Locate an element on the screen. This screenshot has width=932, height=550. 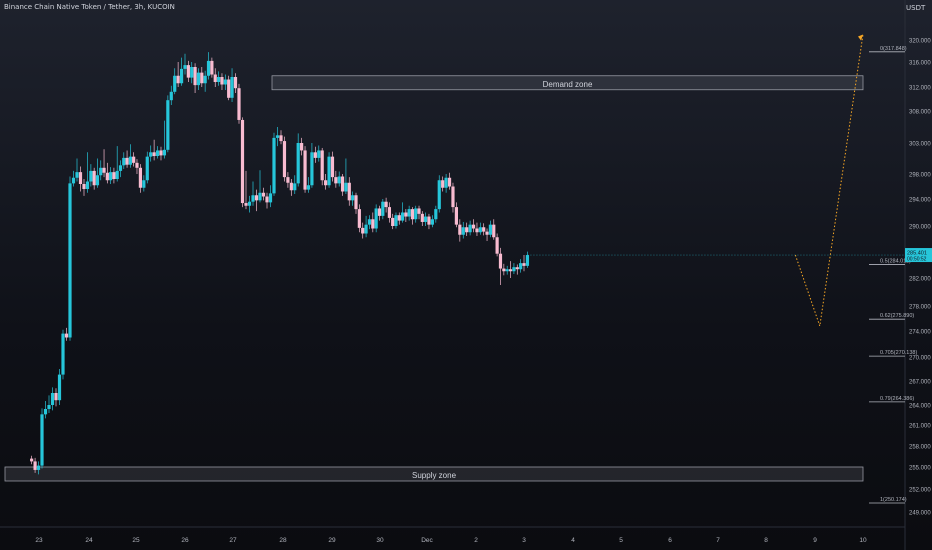
fib-level-label: 0.5(284.011) is located at coordinates (895, 261).